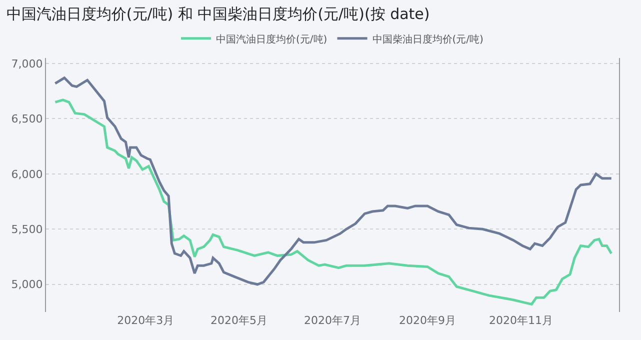 The width and height of the screenshot is (641, 340). I want to click on y-tick-label: 6,000, so click(27, 174).